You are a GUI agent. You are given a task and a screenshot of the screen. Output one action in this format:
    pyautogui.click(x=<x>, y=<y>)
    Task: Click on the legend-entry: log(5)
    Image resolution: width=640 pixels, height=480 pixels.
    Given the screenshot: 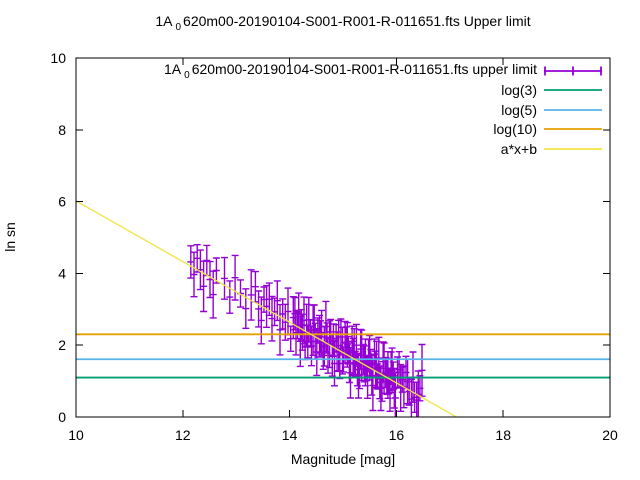 What is the action you would take?
    pyautogui.click(x=383, y=110)
    